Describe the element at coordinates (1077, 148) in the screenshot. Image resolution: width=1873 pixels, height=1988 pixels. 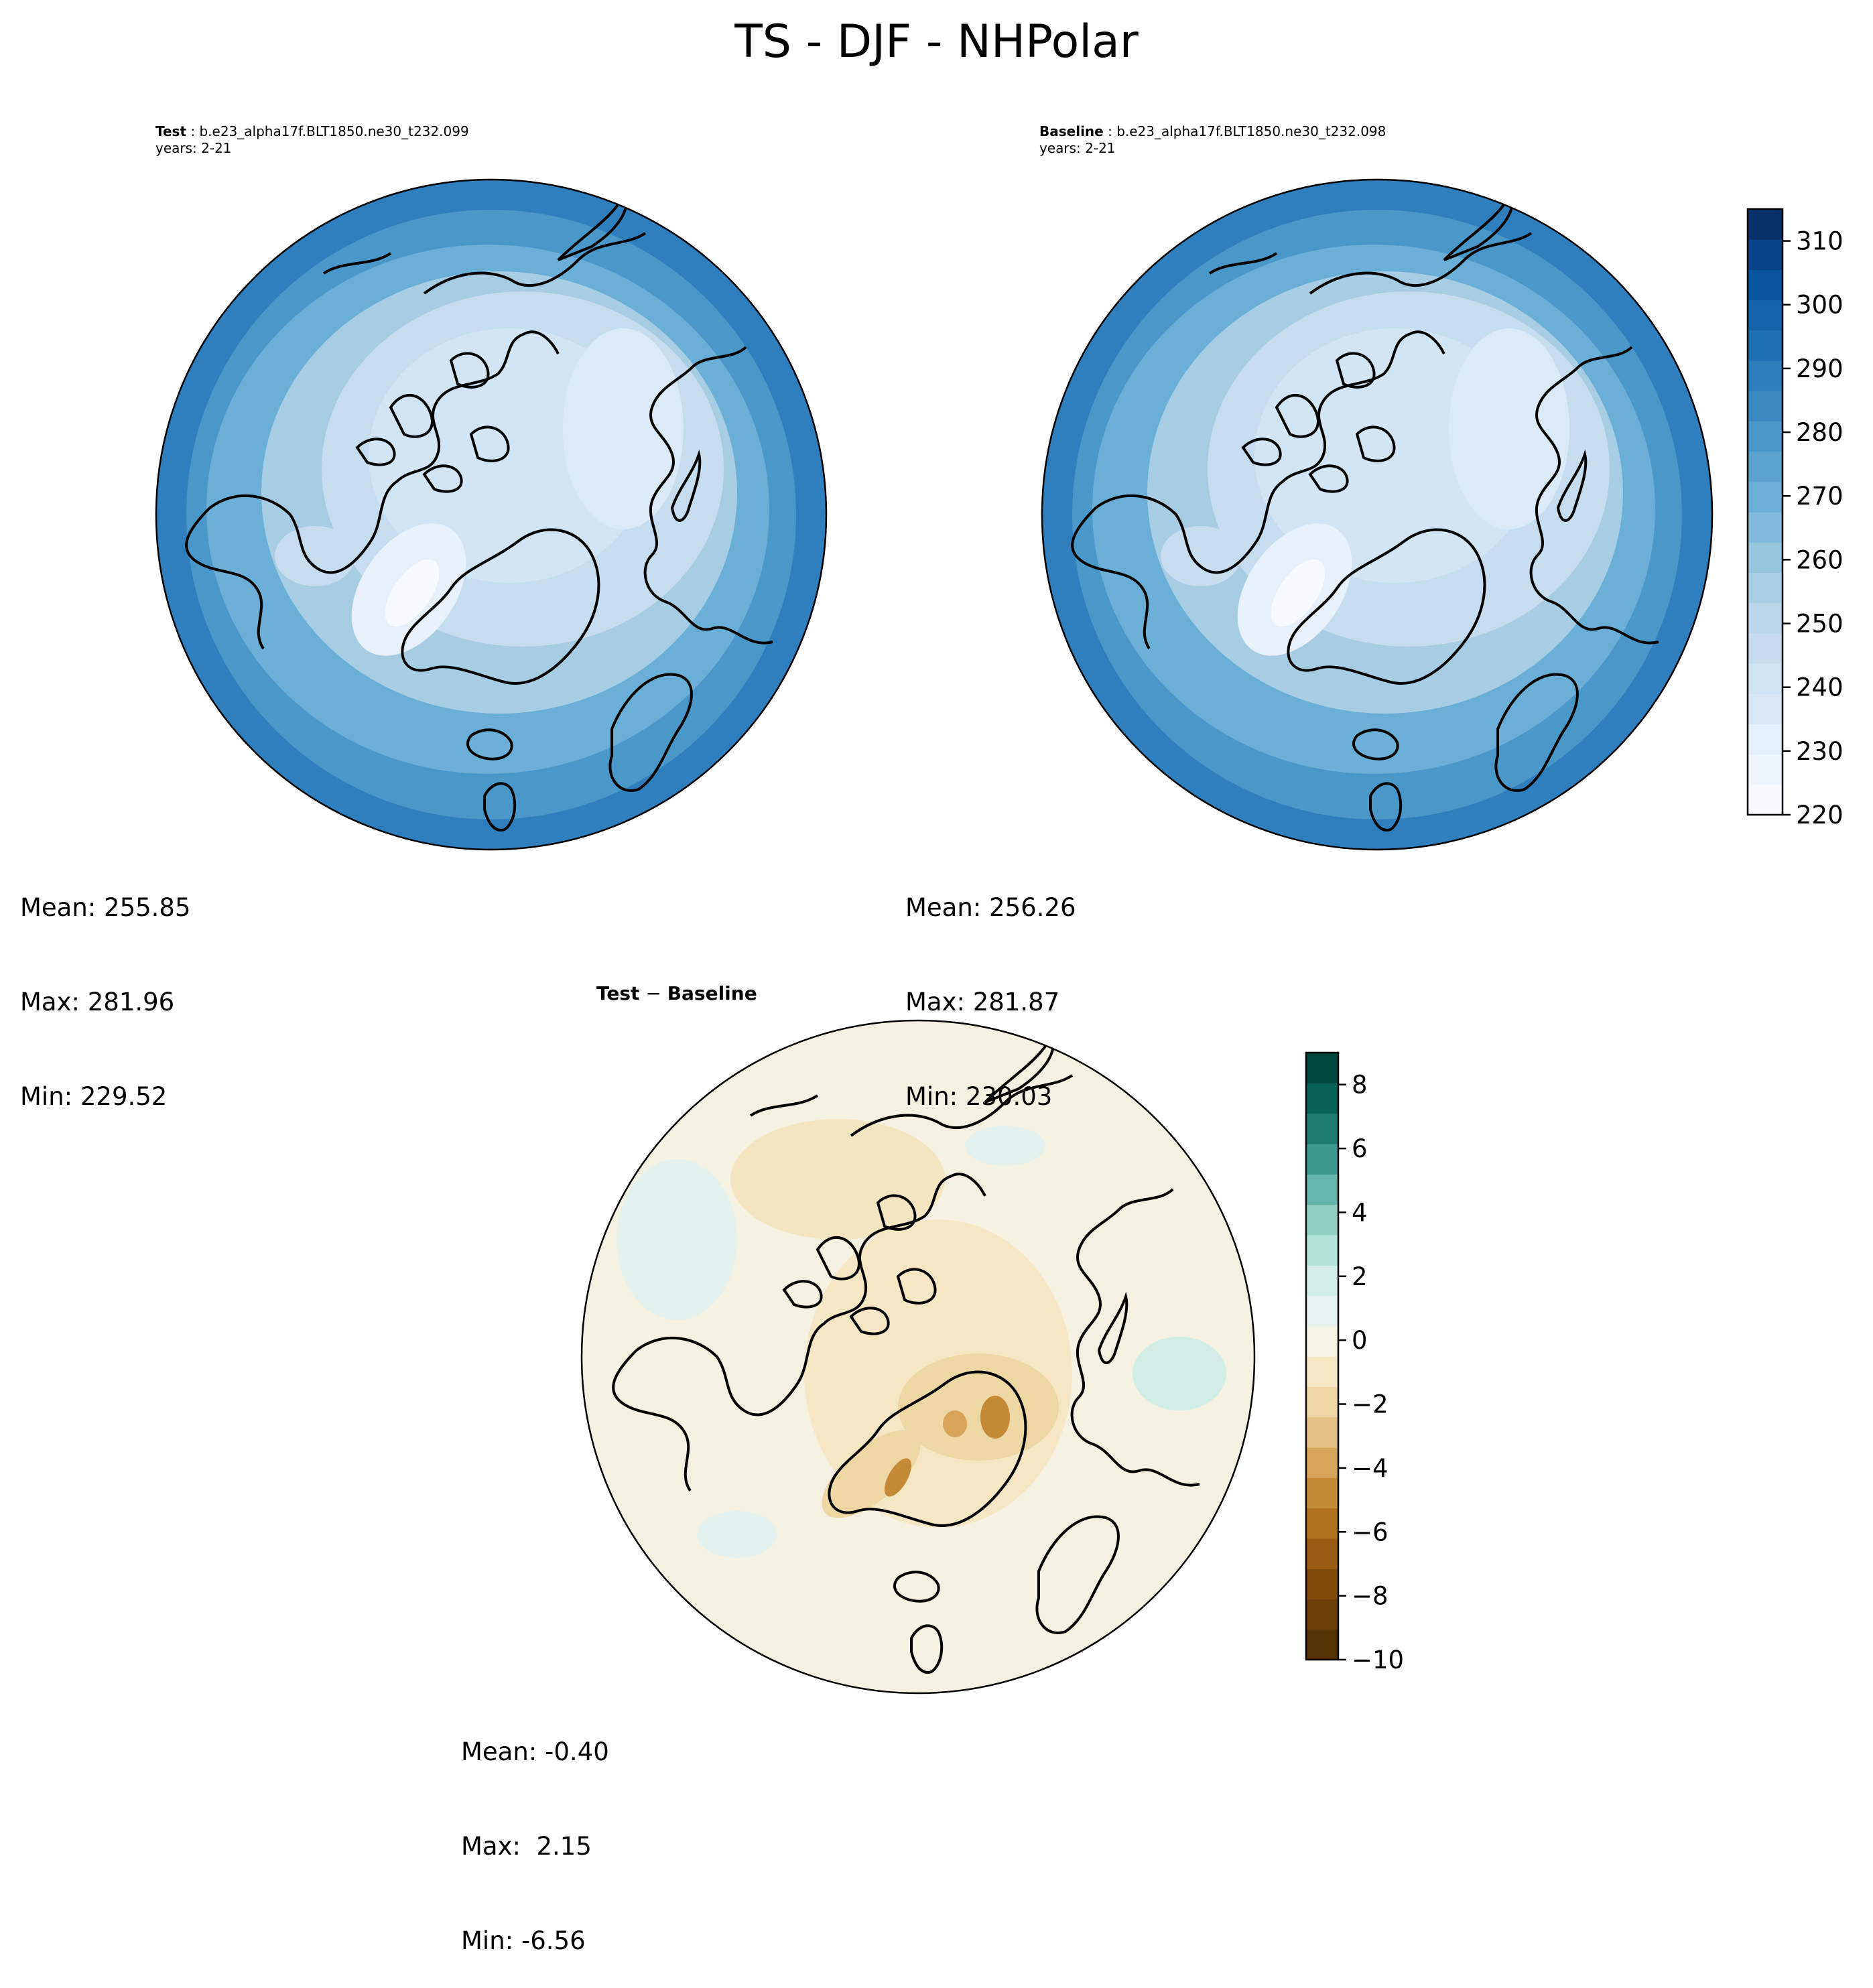
I see `baseline-years: years: 2-21` at that location.